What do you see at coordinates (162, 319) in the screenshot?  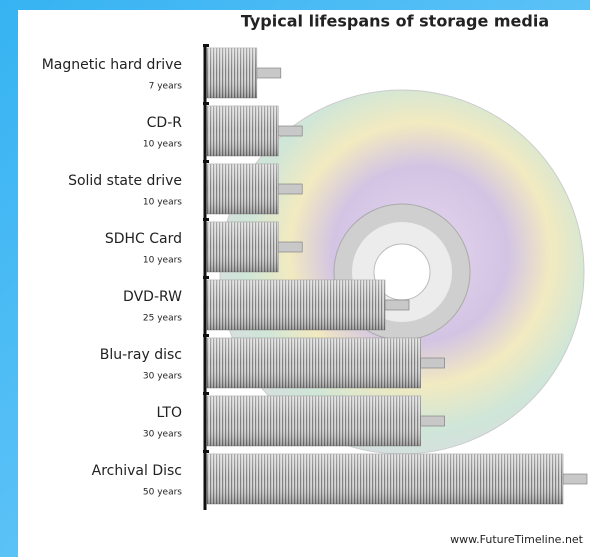 I see `value-label: 25 years` at bounding box center [162, 319].